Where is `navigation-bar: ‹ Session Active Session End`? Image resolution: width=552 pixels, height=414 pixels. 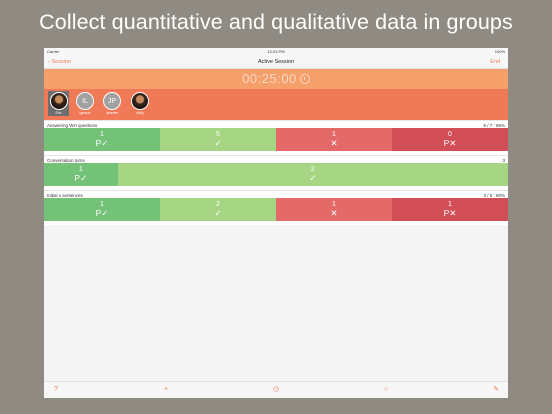 navigation-bar: ‹ Session Active Session End is located at coordinates (276, 62).